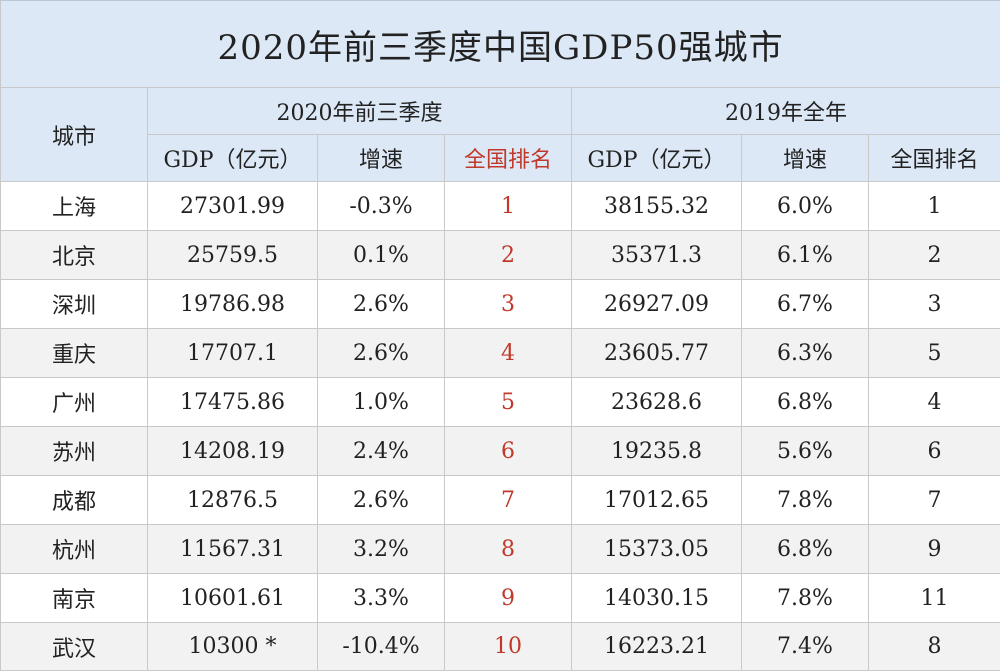 This screenshot has width=1000, height=671. I want to click on growth-2019-header: 增速, so click(805, 158).